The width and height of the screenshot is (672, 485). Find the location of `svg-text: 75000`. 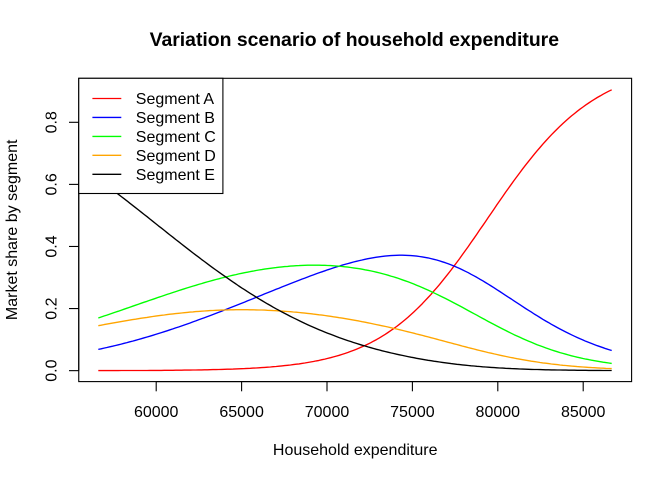

svg-text: 75000 is located at coordinates (412, 412).